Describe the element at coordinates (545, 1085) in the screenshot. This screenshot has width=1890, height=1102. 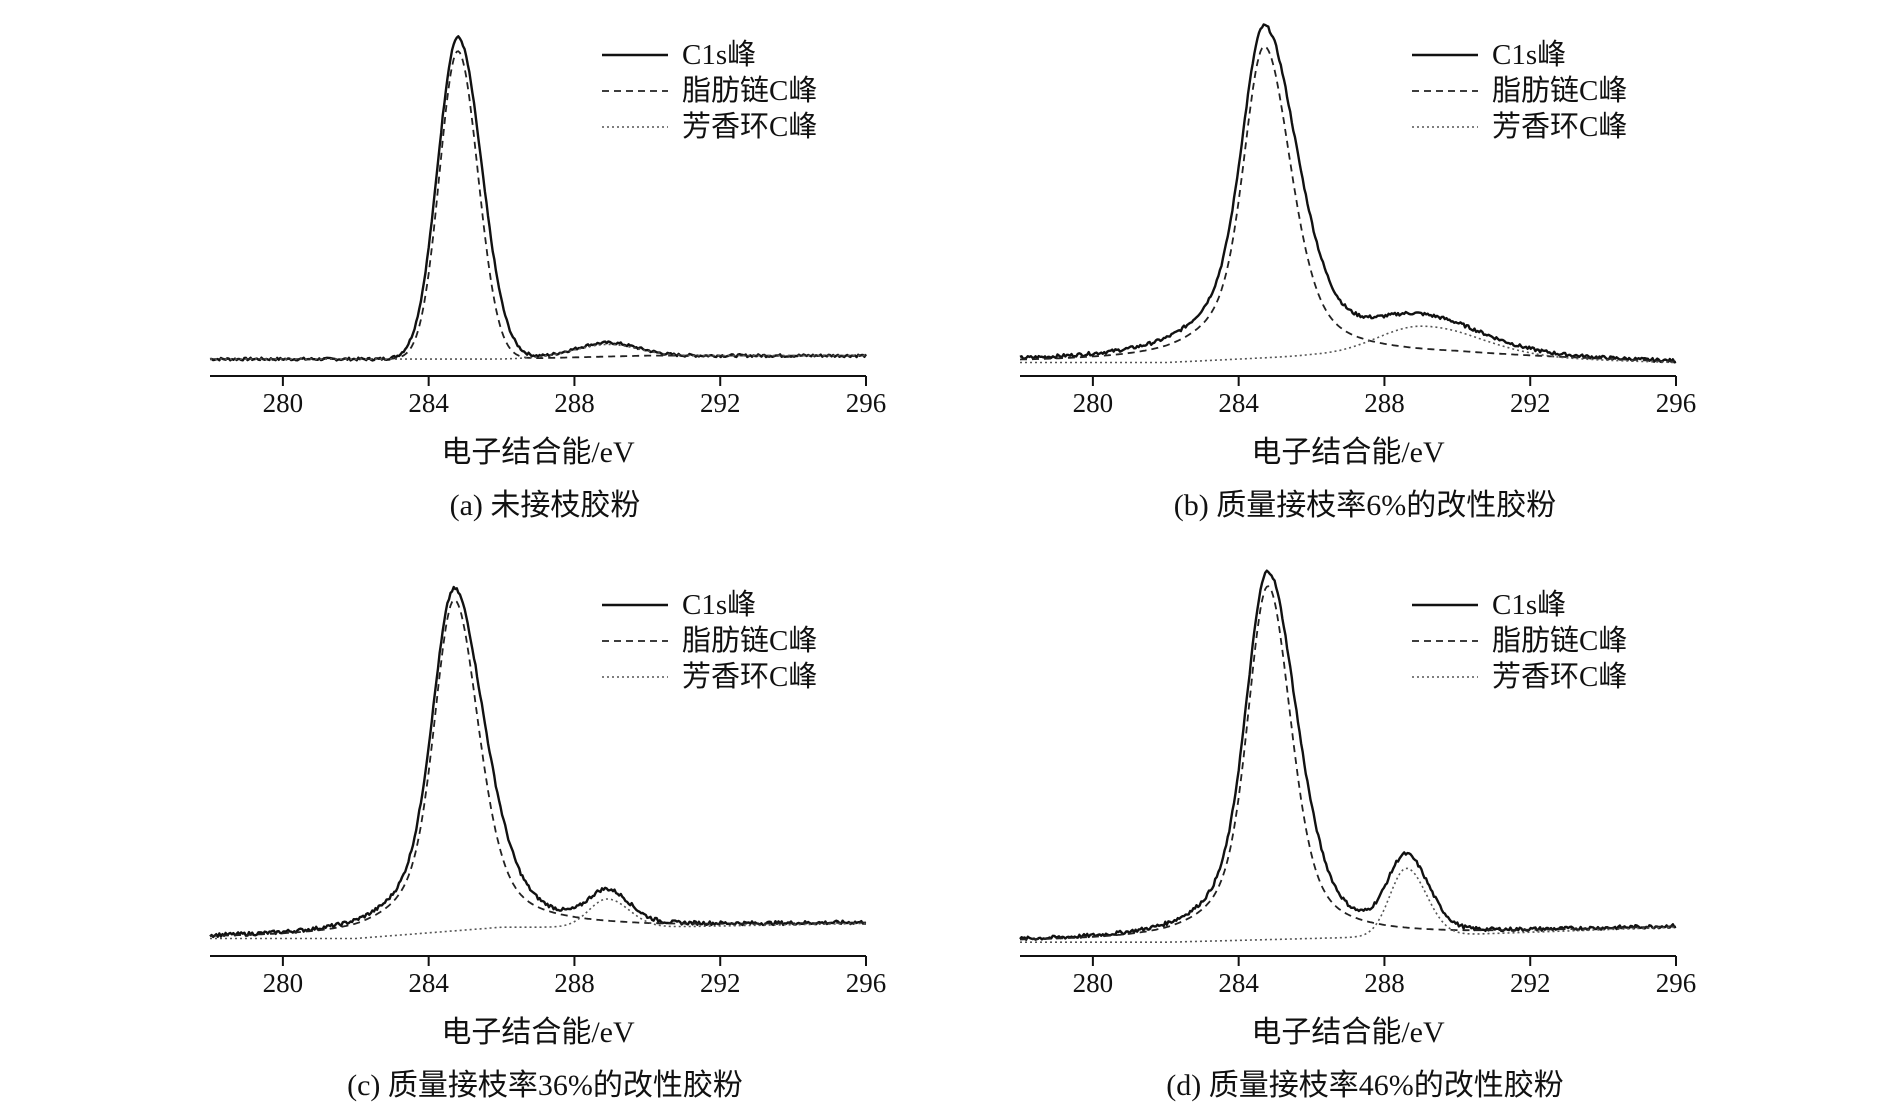
I see `panel-caption: (c) 质量接枝率36%的改性胶粉` at that location.